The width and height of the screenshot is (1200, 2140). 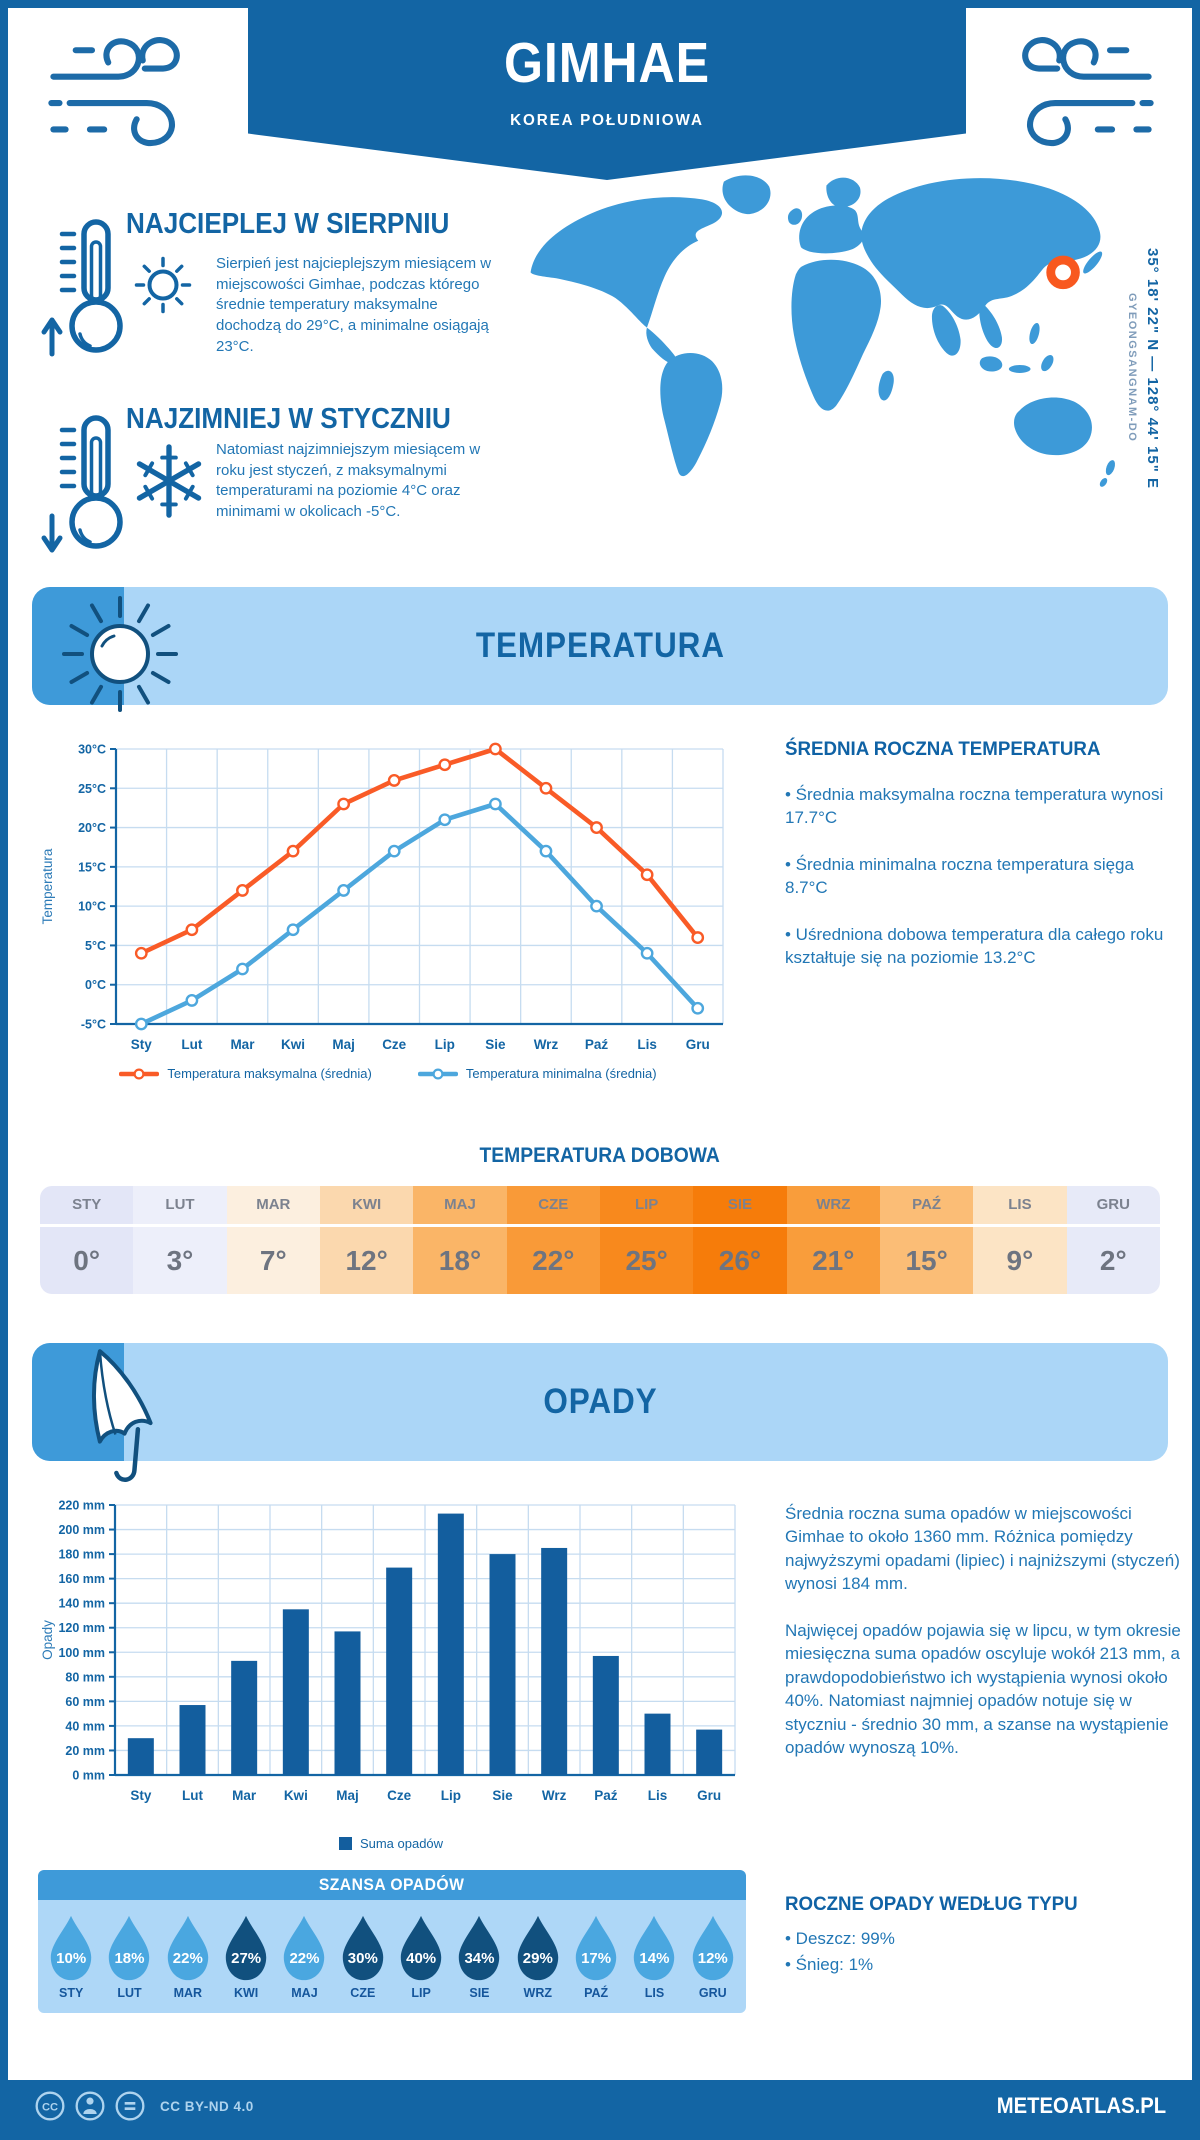 I want to click on page-title: GIMHAE, so click(x=607, y=63).